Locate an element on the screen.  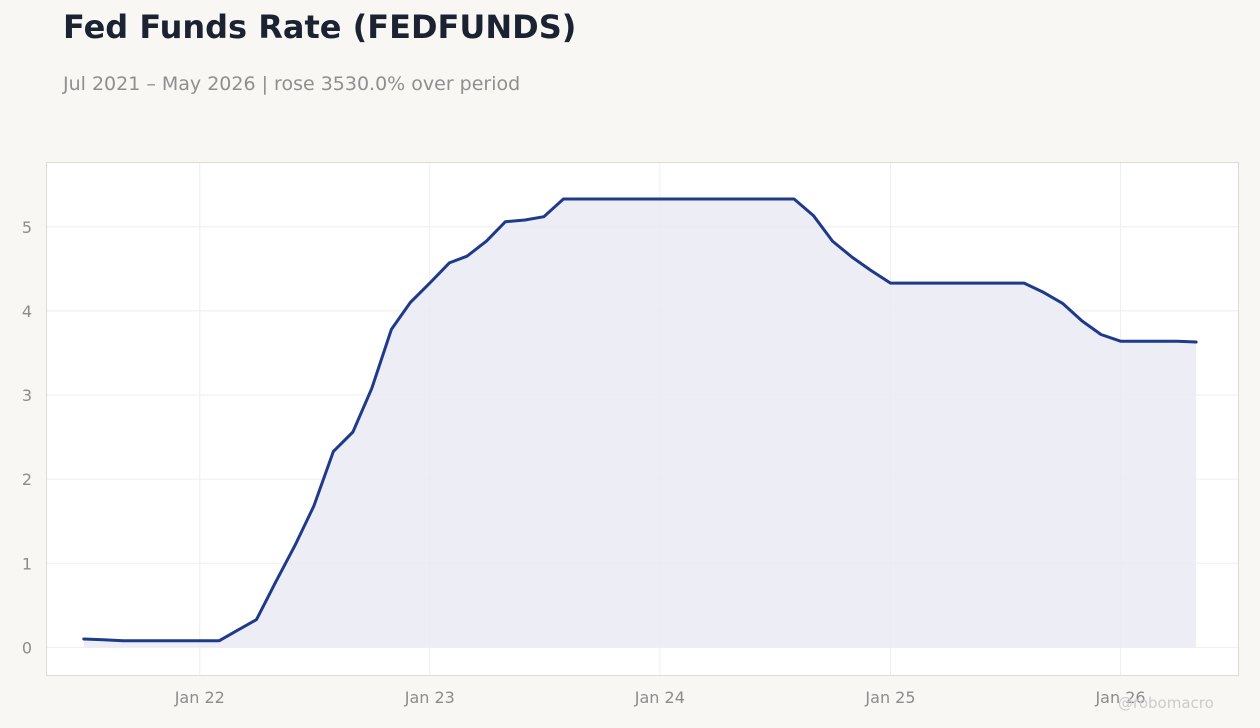
x-tick-label: Jan 25 is located at coordinates (889, 697).